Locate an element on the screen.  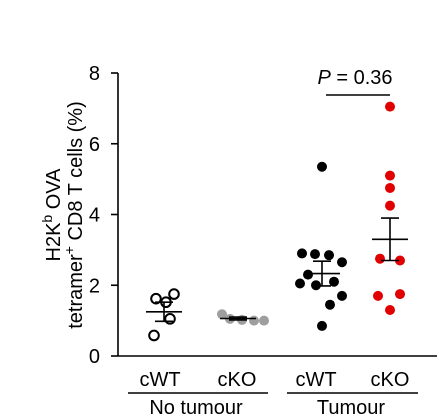
y-ticks: 0 2 4 6 8 is located at coordinates (103, 215).